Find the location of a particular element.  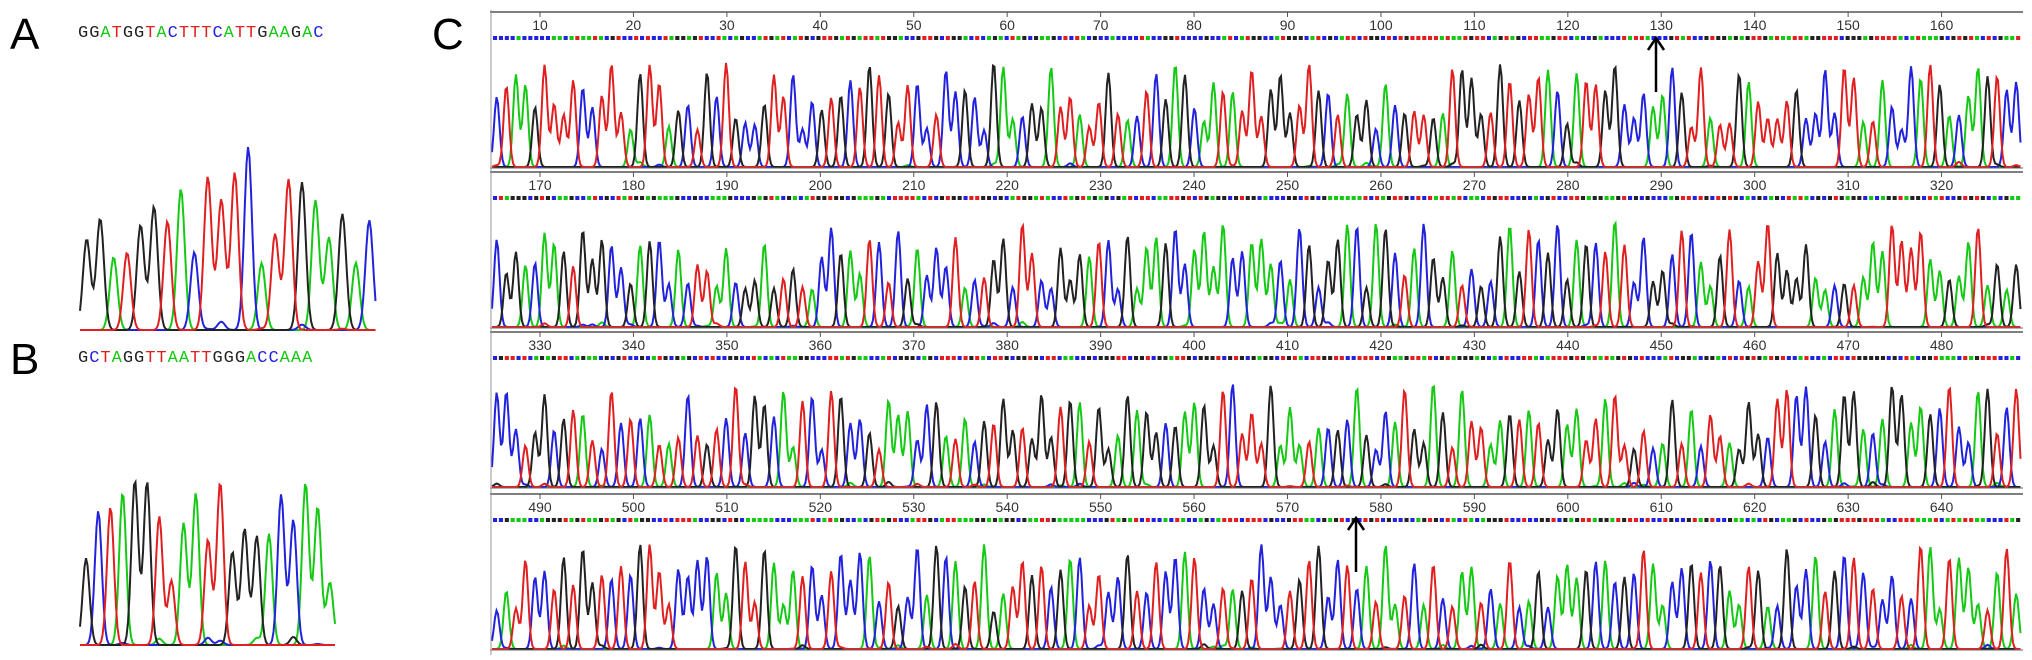

panel-b-chromatogram is located at coordinates (207, 562).